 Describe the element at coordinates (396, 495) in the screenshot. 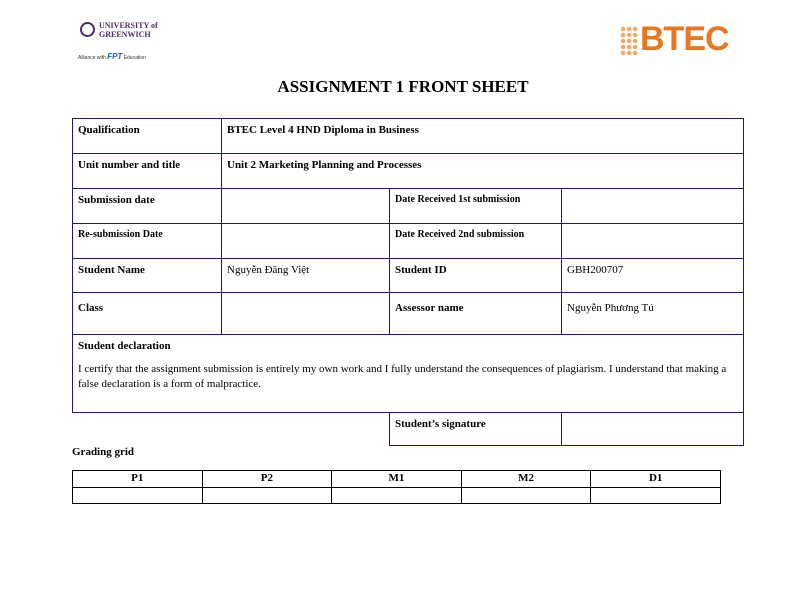

I see `grading-cell-m1` at that location.